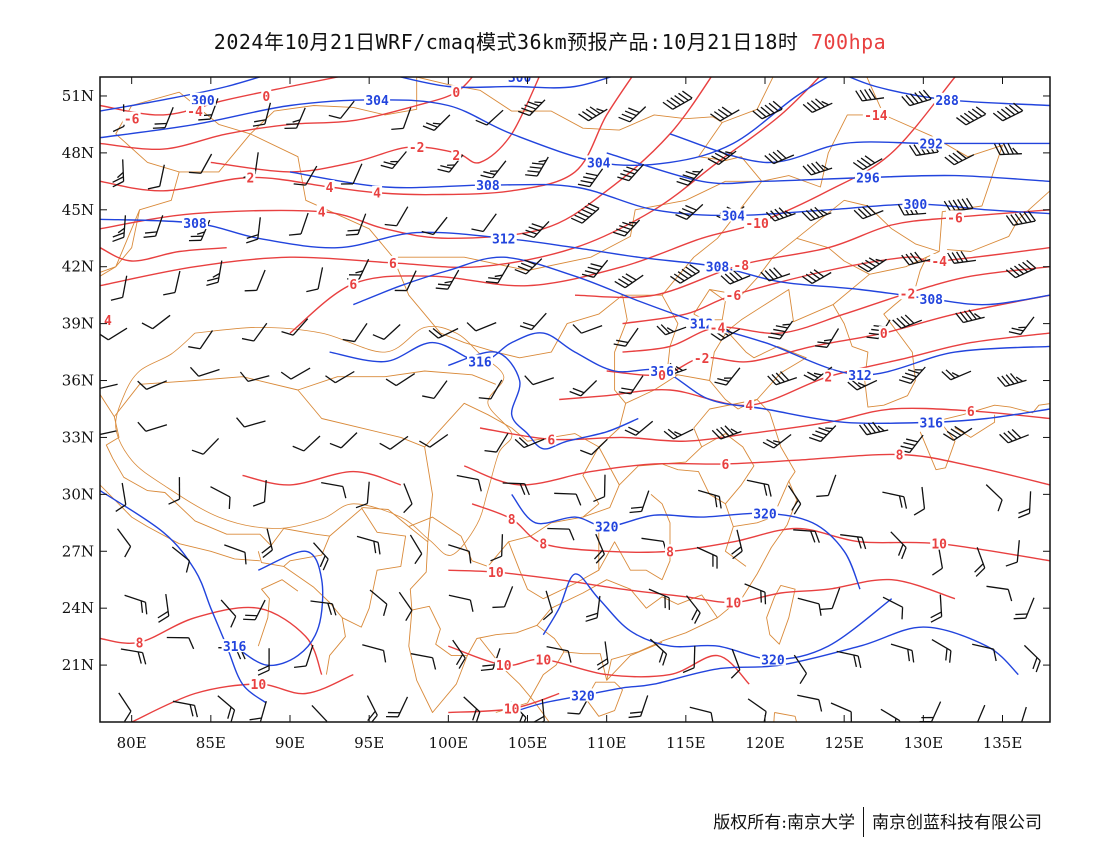  I want to click on lon-tick-label: 95E, so click(369, 743).